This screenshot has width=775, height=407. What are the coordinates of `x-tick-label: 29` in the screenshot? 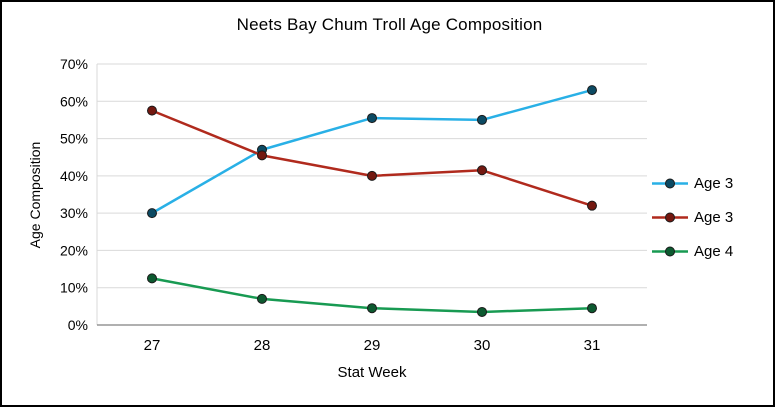 It's located at (372, 345).